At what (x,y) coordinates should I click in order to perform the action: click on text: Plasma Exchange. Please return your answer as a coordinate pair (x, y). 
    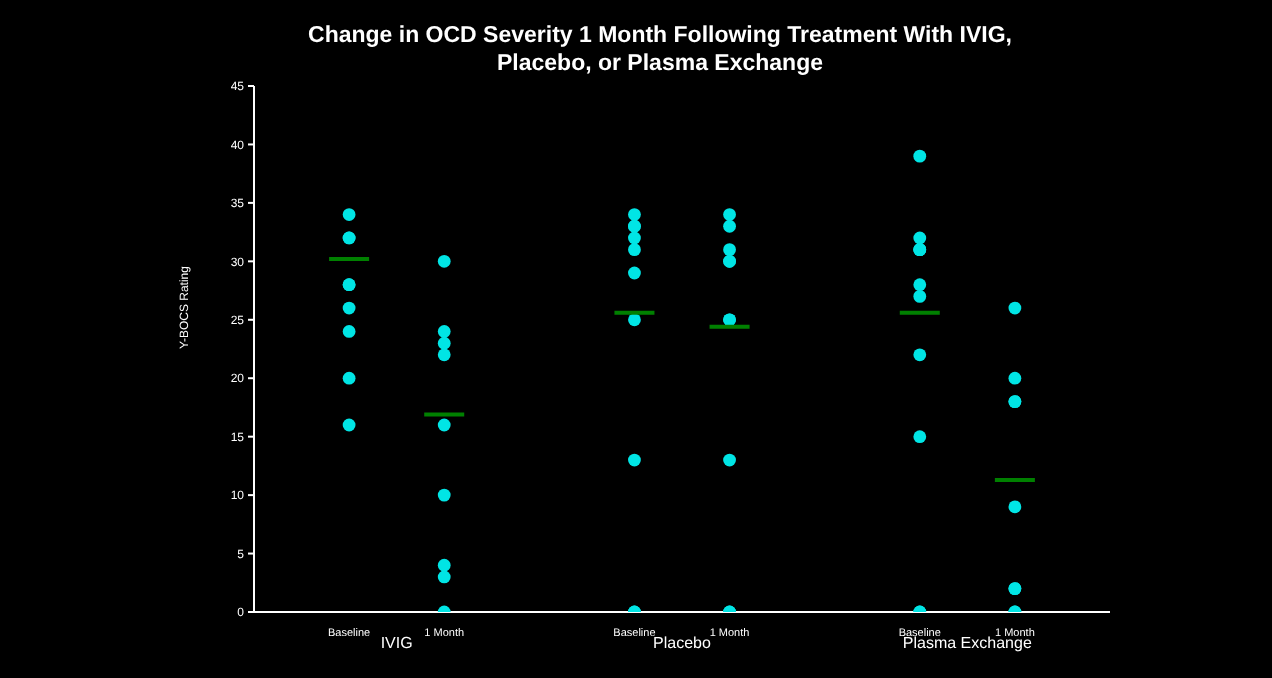
    Looking at the image, I should click on (967, 643).